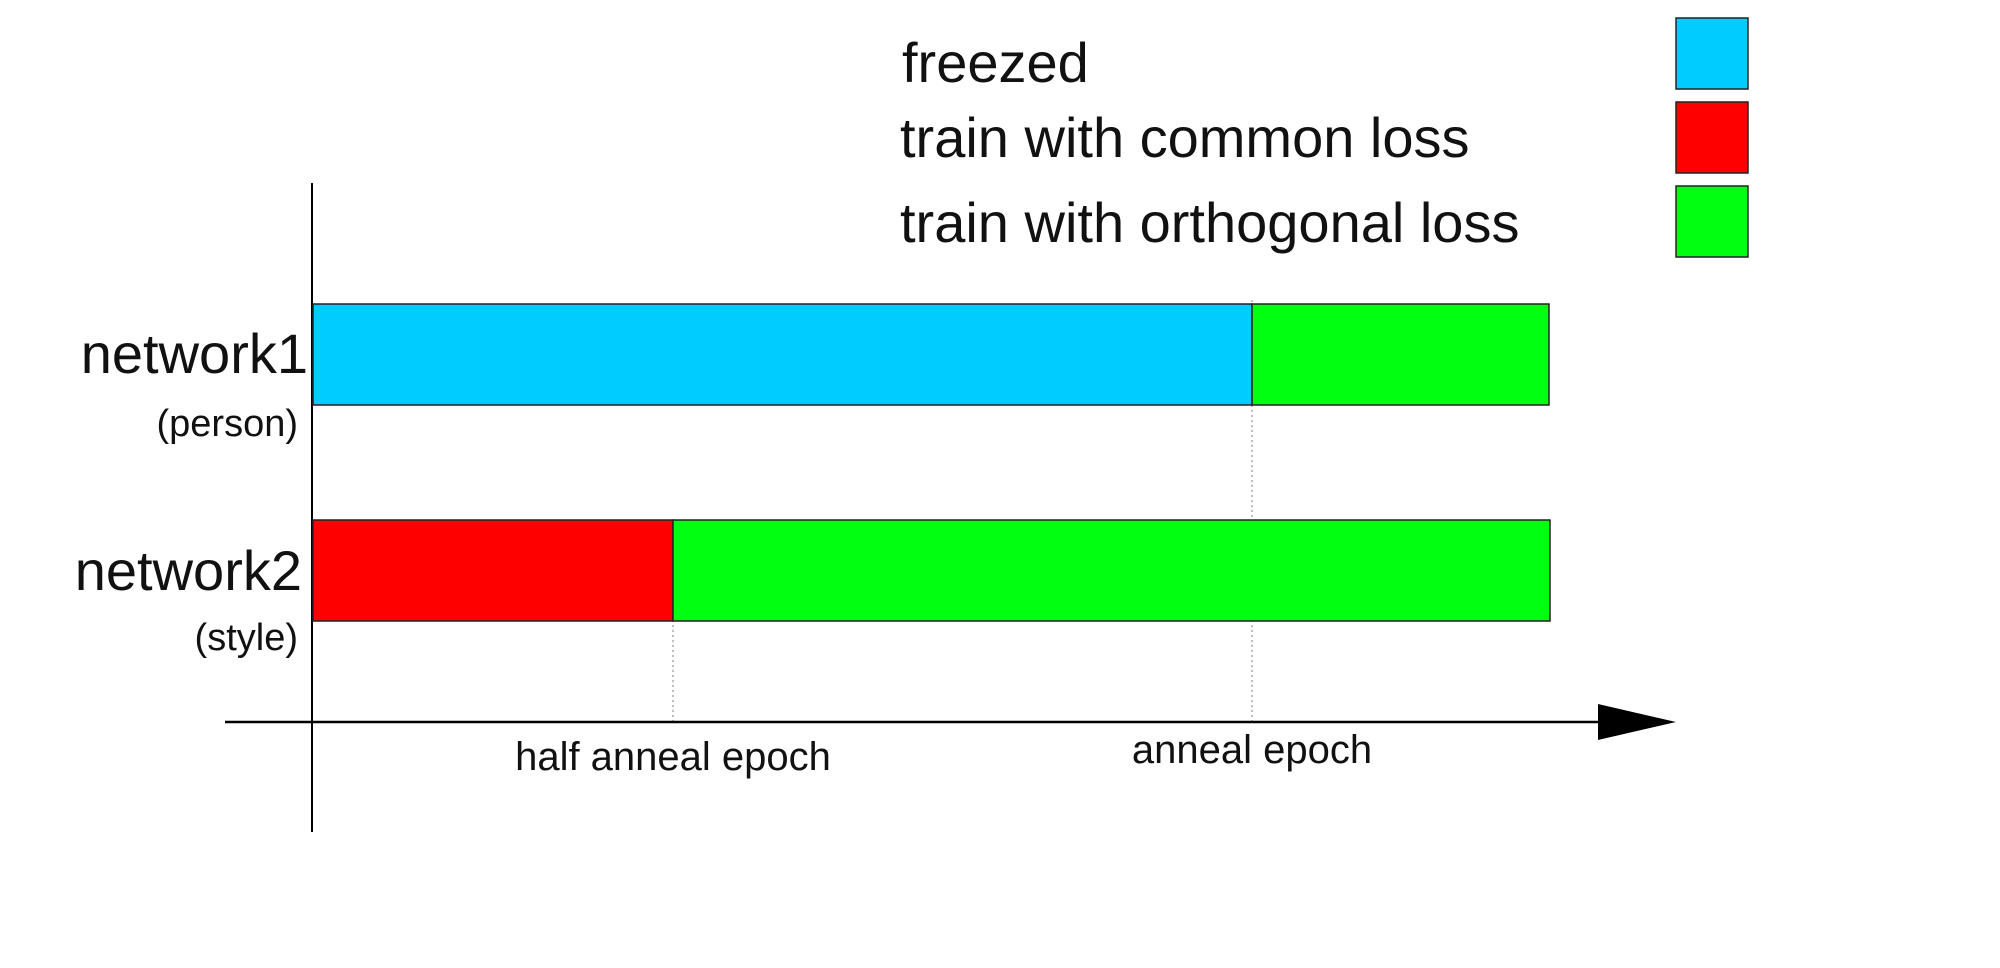 The height and width of the screenshot is (968, 2000). What do you see at coordinates (1400, 354) in the screenshot?
I see `network1-segment-orthogonal` at bounding box center [1400, 354].